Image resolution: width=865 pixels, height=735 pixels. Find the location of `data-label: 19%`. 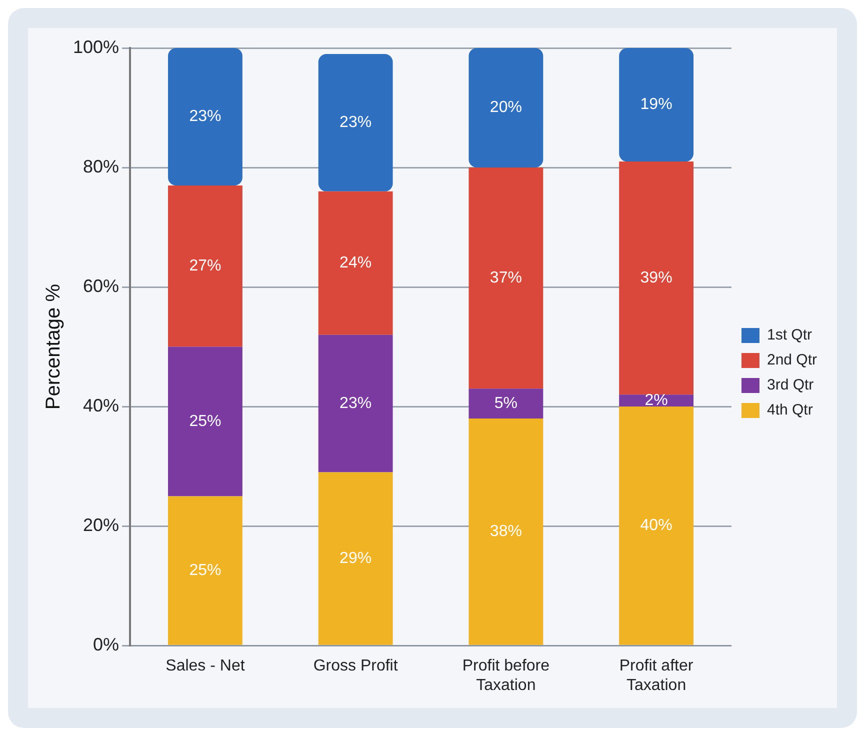

data-label: 19% is located at coordinates (656, 105).